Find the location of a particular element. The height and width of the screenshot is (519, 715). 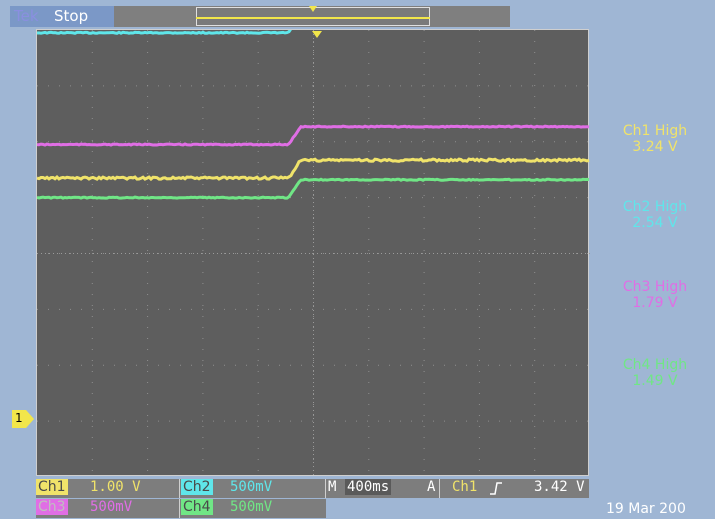

measurement-ch4-high: Ch4 High 1.49 V is located at coordinates (655, 373).